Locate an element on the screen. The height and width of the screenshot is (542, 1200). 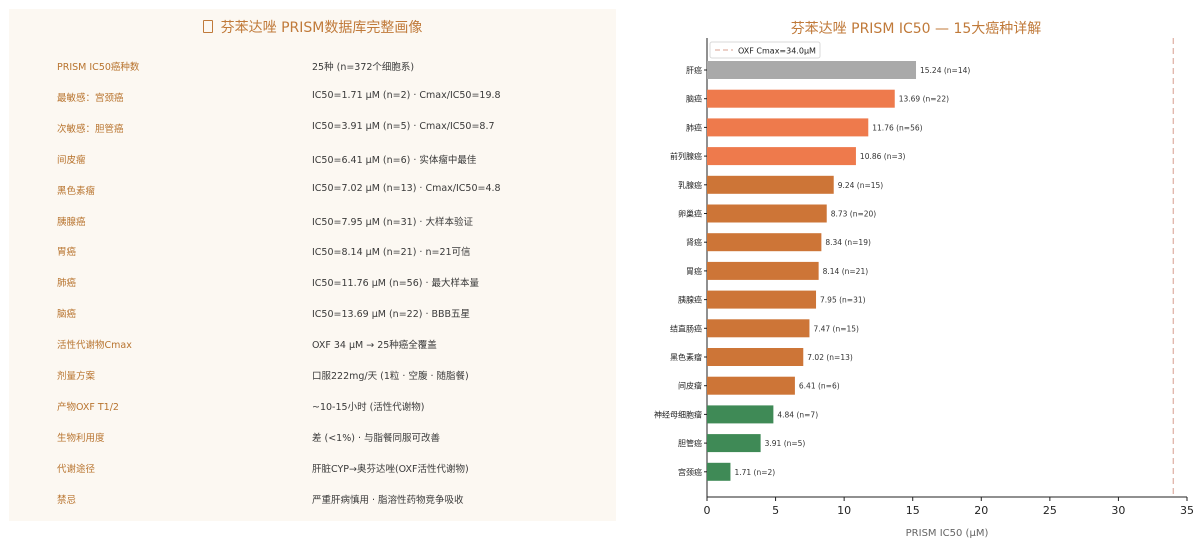
data-label: 13.69 (n=22) is located at coordinates (924, 99).